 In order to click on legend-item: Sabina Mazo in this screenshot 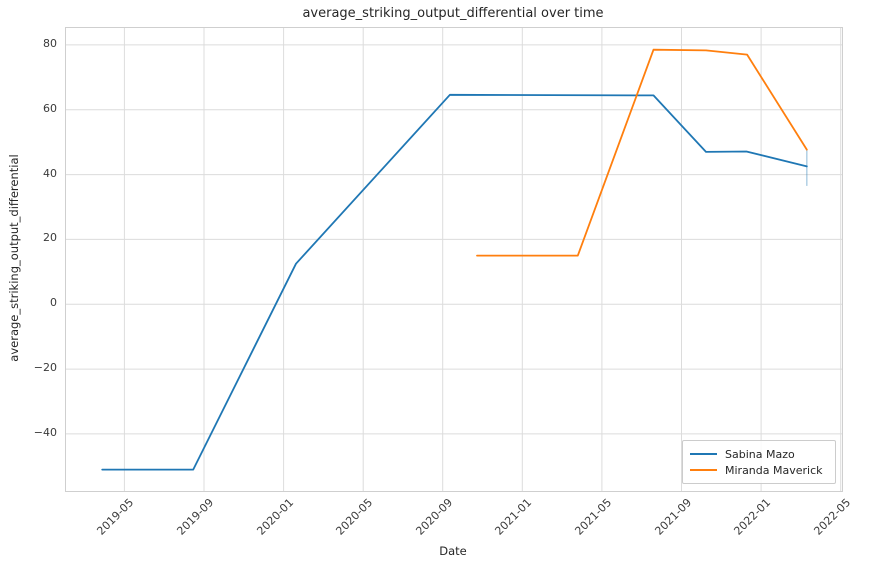, I will do `click(758, 454)`.